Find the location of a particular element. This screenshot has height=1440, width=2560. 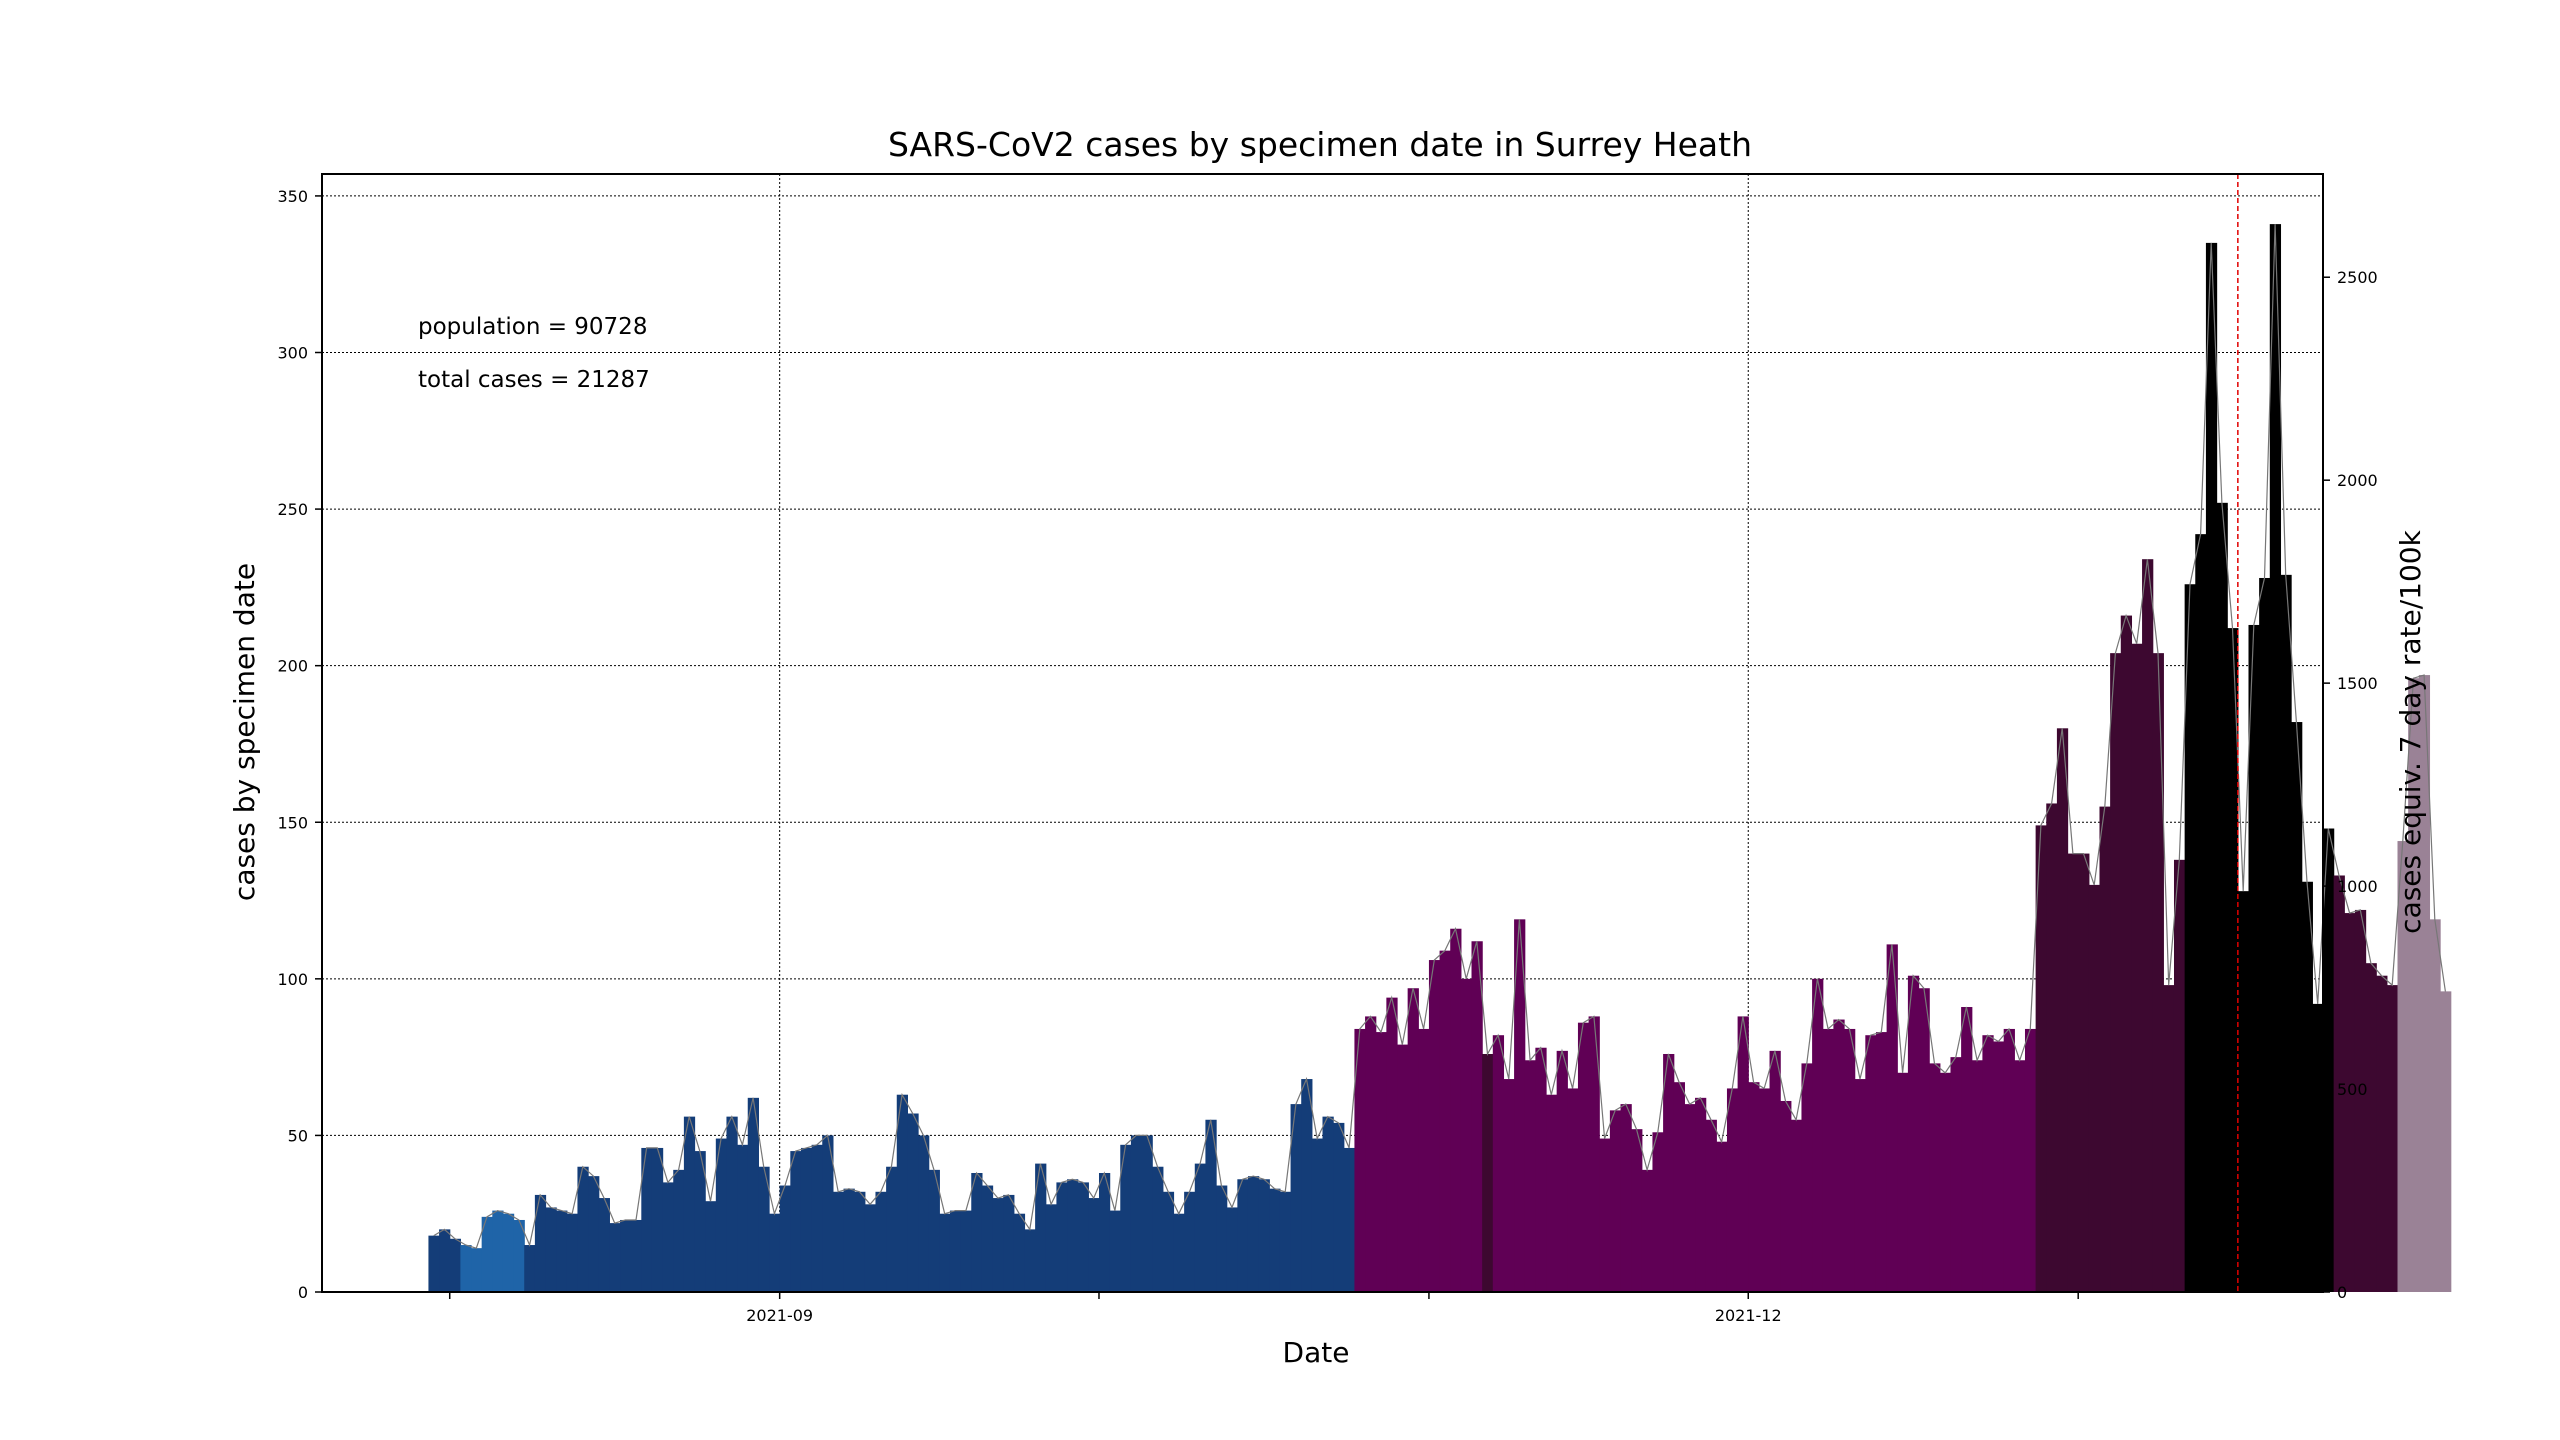

y-axis-label: cases by specimen date is located at coordinates (244, 732).